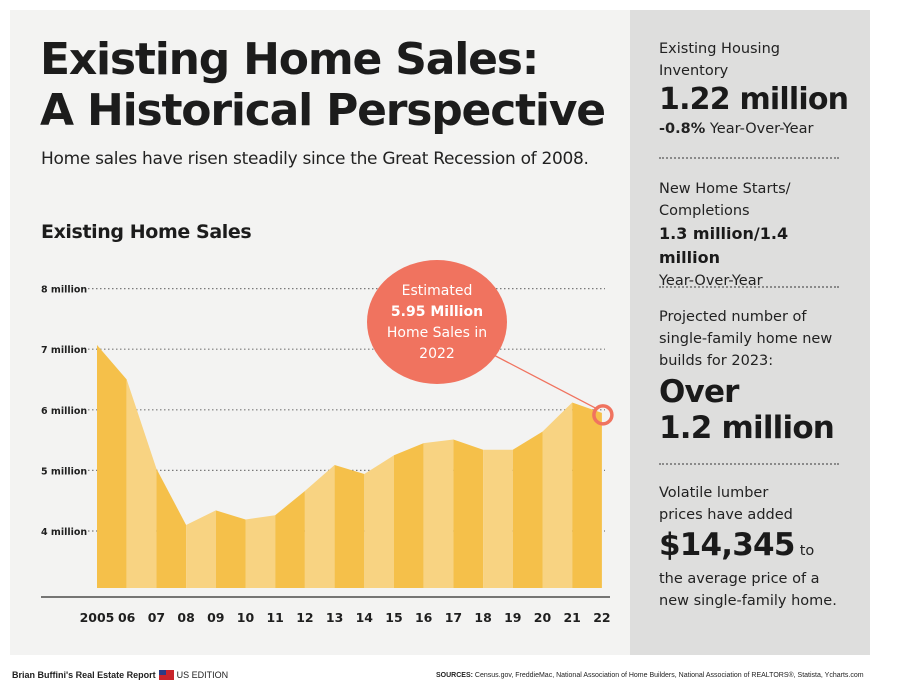  I want to click on us-flag-icon, so click(166, 675).